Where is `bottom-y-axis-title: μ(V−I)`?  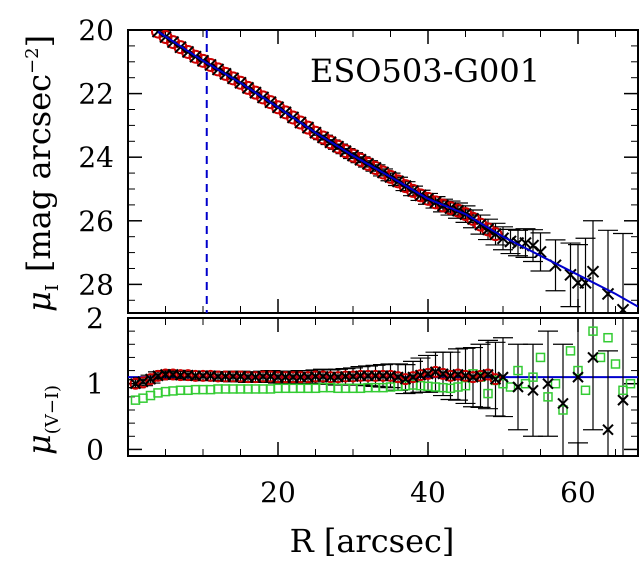
bottom-y-axis-title: μ(V−I) is located at coordinates (41, 420).